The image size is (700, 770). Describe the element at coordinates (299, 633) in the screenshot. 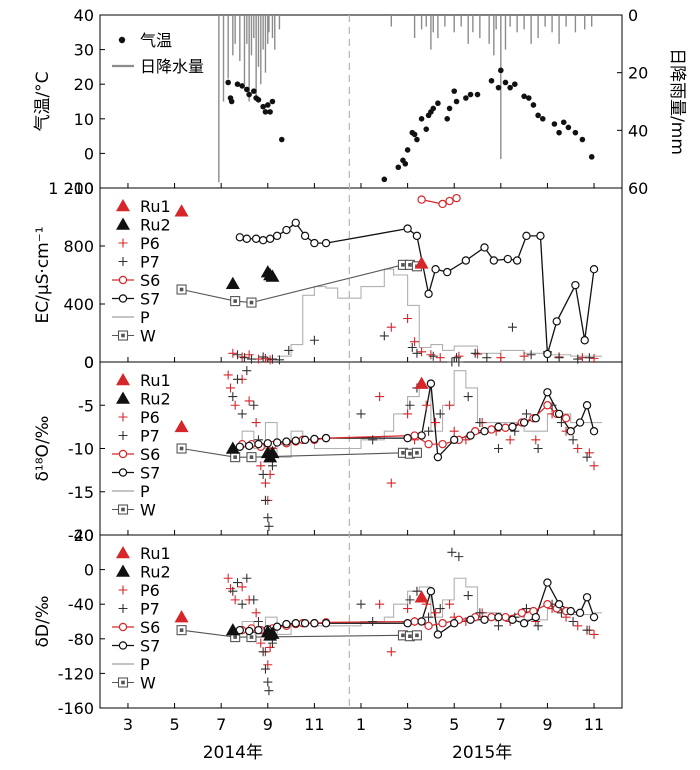

I see `W-series-line` at that location.